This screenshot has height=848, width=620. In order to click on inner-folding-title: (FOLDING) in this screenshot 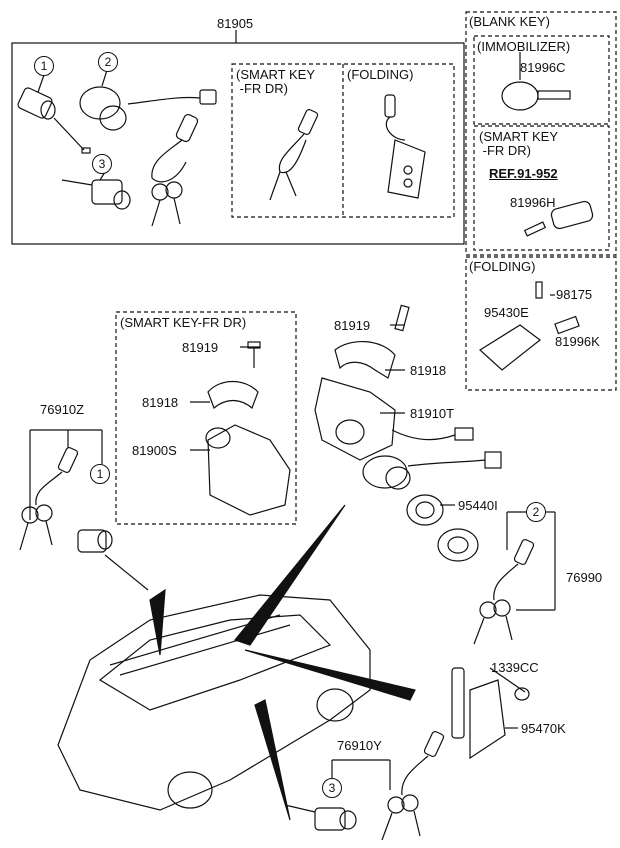, I will do `click(380, 74)`.